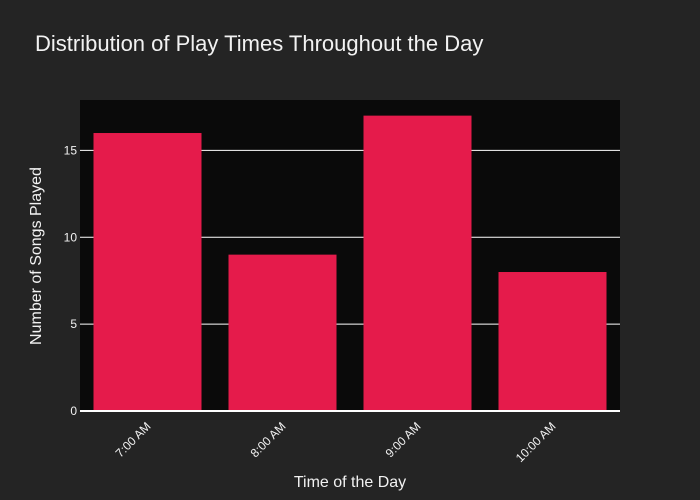 The image size is (700, 500). Describe the element at coordinates (350, 482) in the screenshot. I see `x-axis-title: Time of the Day` at that location.